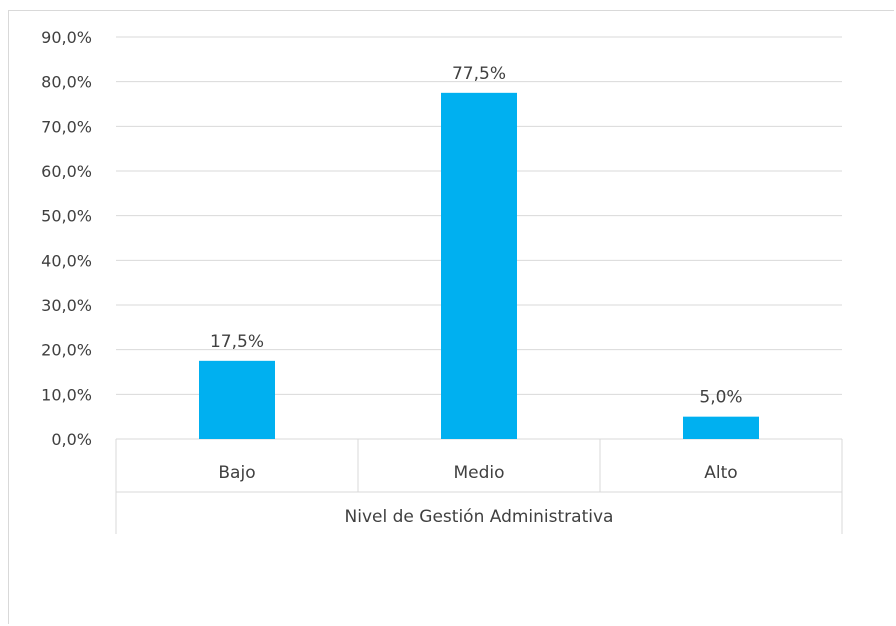 This screenshot has width=896, height=626. I want to click on x-tick-label: Medio, so click(478, 473).